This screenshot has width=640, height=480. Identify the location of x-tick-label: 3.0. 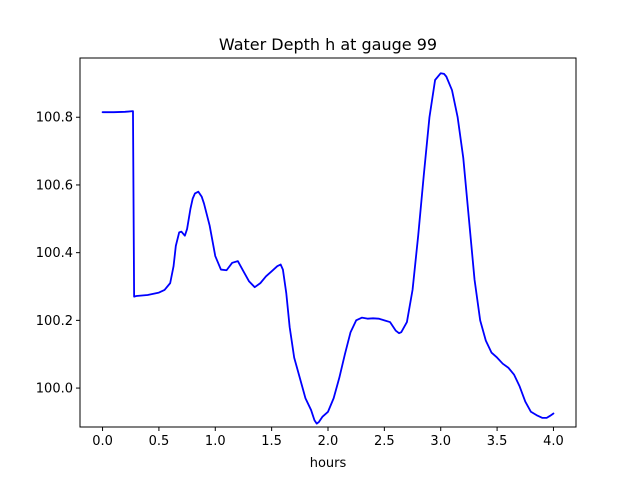
(440, 441).